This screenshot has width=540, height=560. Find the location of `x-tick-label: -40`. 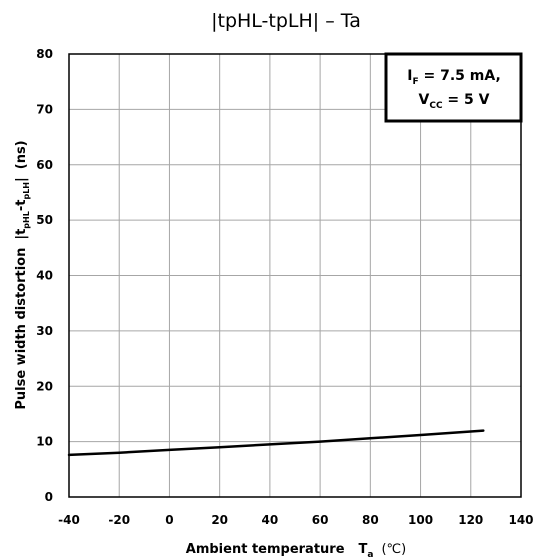

x-tick-label: -40 is located at coordinates (69, 520).